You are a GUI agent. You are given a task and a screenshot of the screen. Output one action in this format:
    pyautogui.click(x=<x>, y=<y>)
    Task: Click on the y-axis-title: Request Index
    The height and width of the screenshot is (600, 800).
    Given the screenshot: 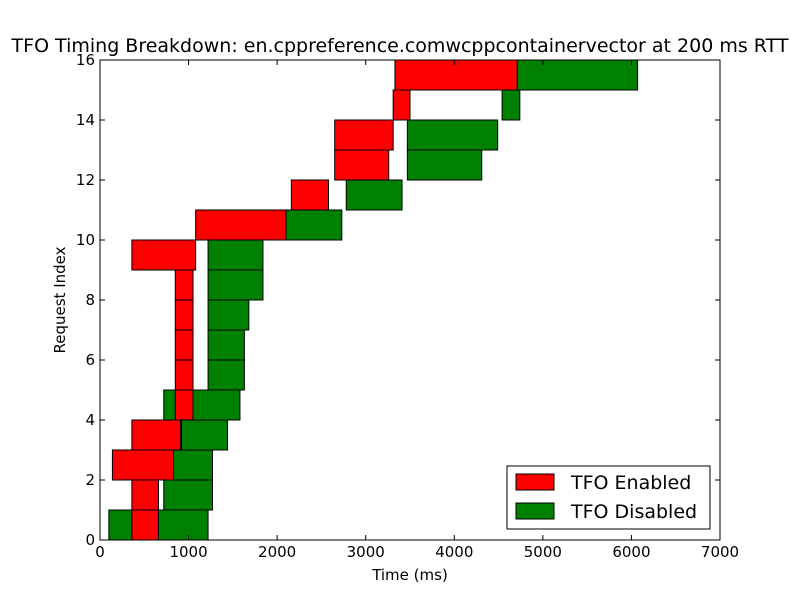 What is the action you would take?
    pyautogui.click(x=60, y=299)
    